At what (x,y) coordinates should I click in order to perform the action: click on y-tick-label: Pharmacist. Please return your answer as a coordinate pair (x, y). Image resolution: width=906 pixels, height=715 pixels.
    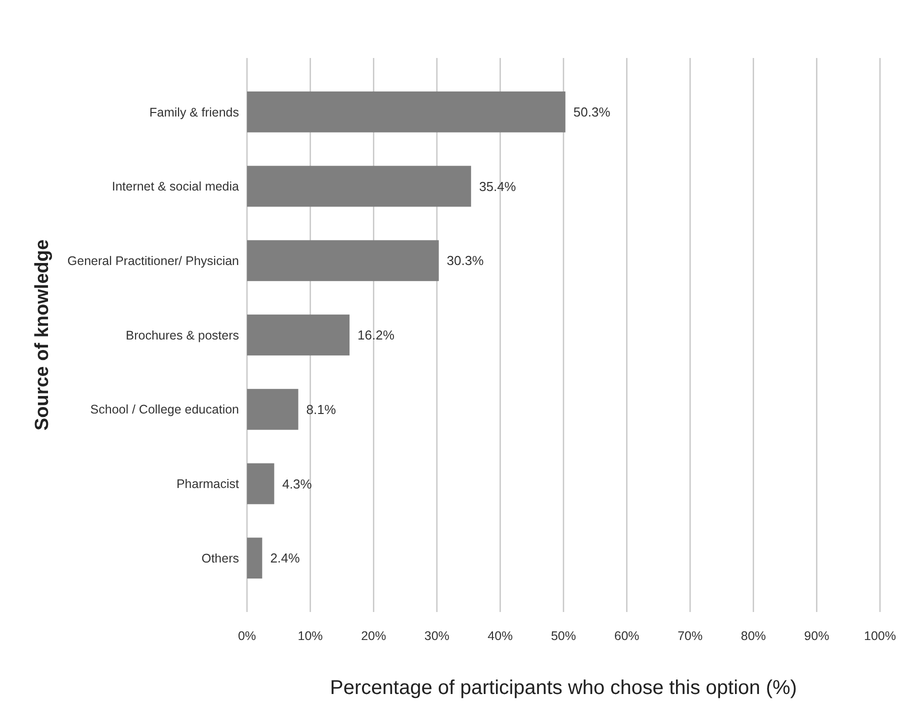
    Looking at the image, I should click on (208, 484).